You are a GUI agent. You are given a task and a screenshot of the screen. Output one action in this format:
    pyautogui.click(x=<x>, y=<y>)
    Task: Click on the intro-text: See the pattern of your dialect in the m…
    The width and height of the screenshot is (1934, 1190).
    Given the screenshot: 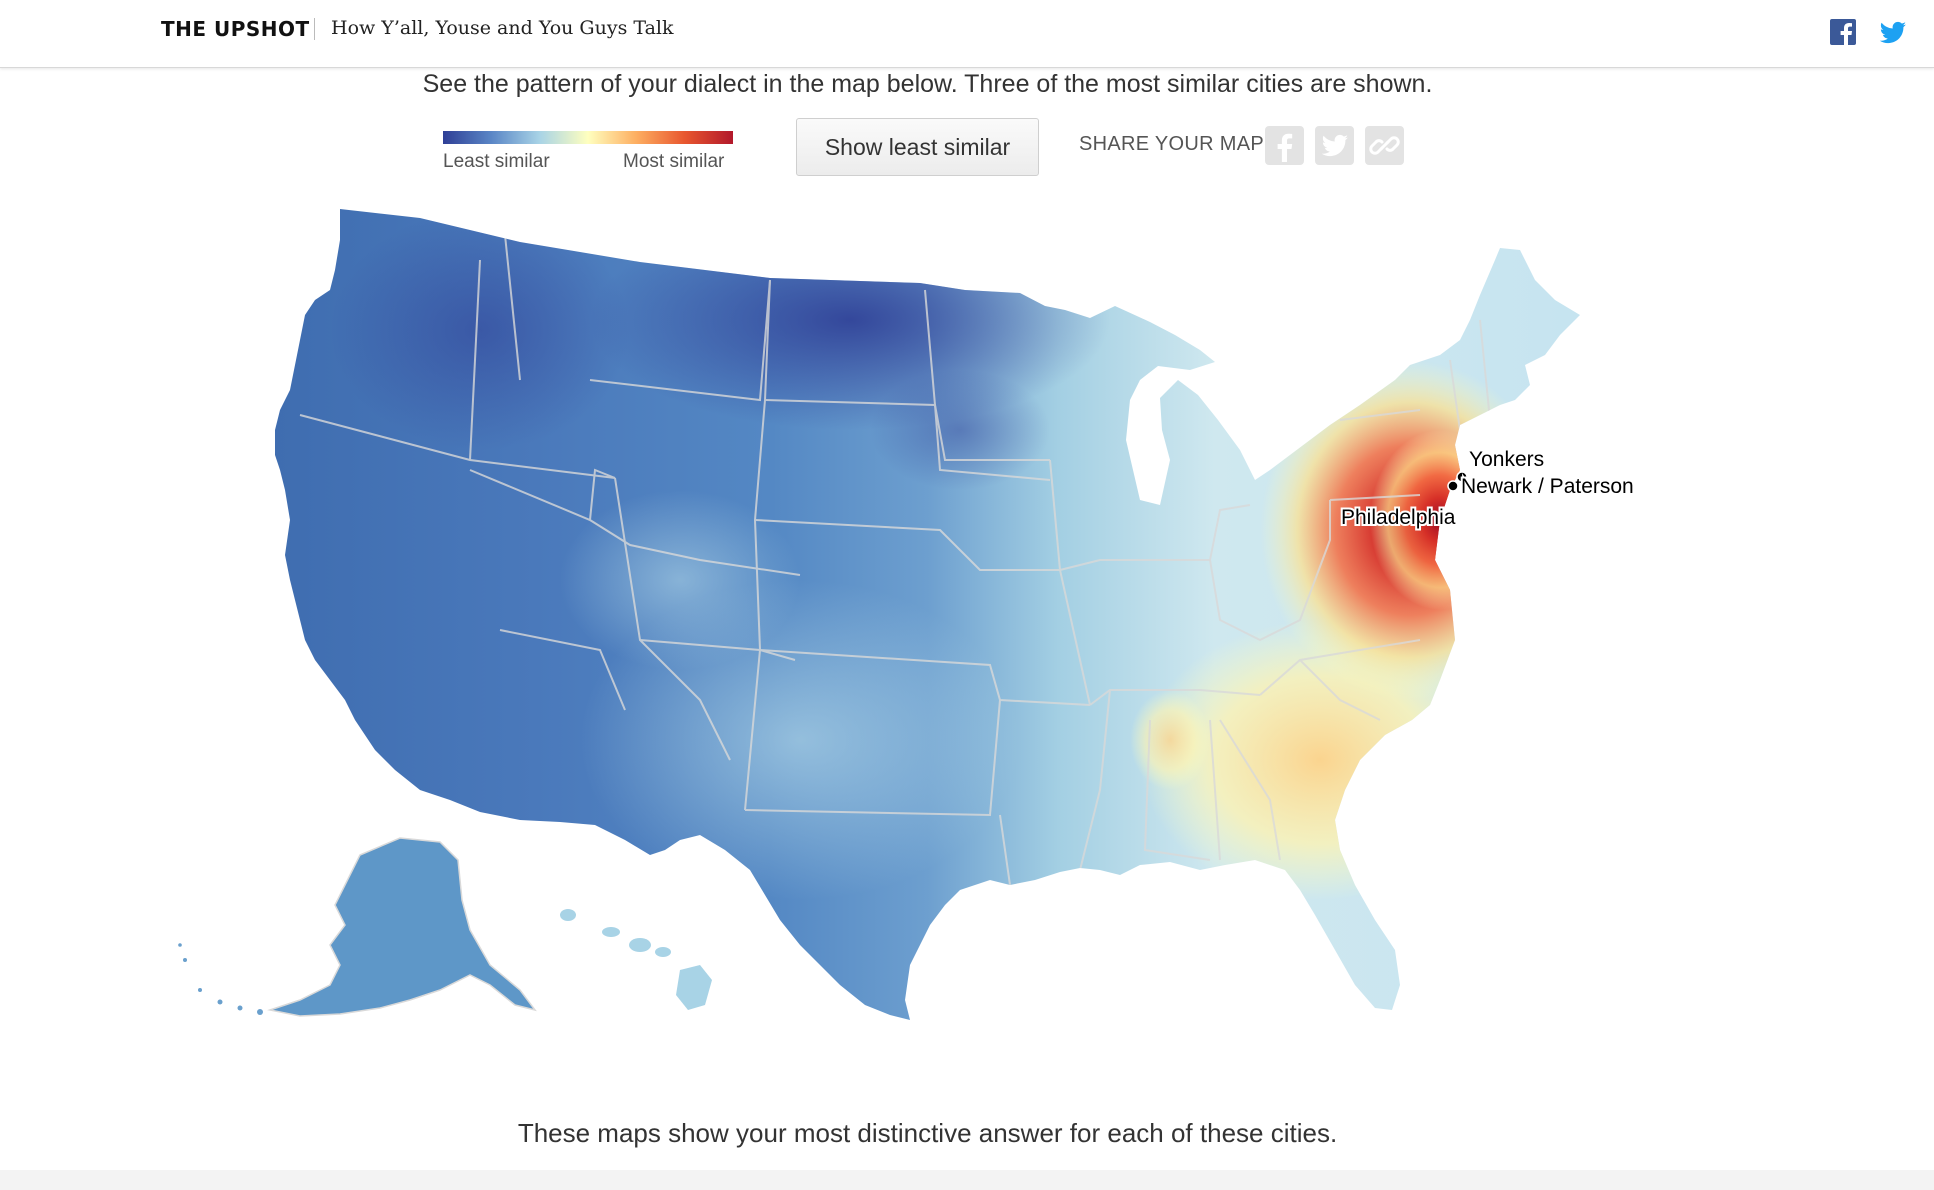 What is the action you would take?
    pyautogui.click(x=927, y=84)
    